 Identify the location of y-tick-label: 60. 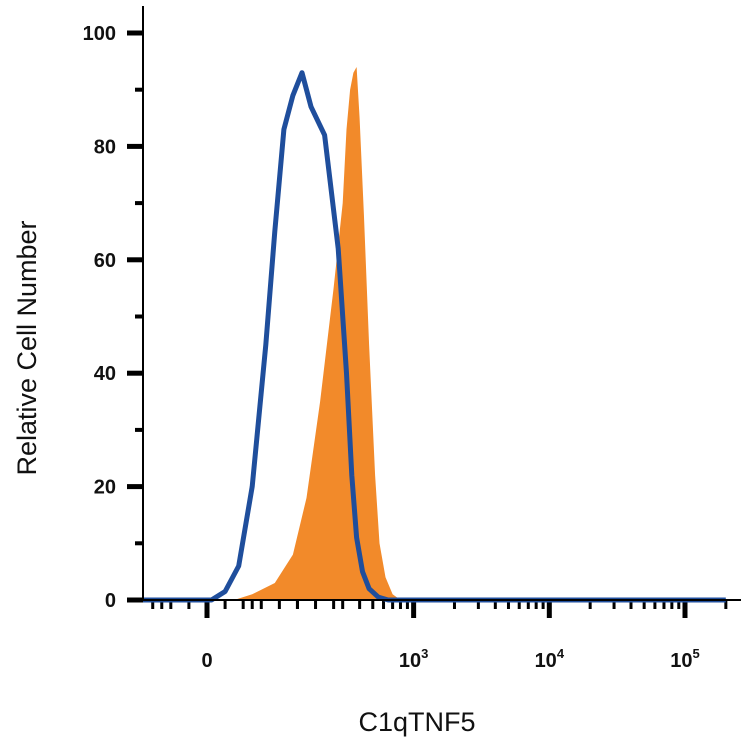
(105, 261).